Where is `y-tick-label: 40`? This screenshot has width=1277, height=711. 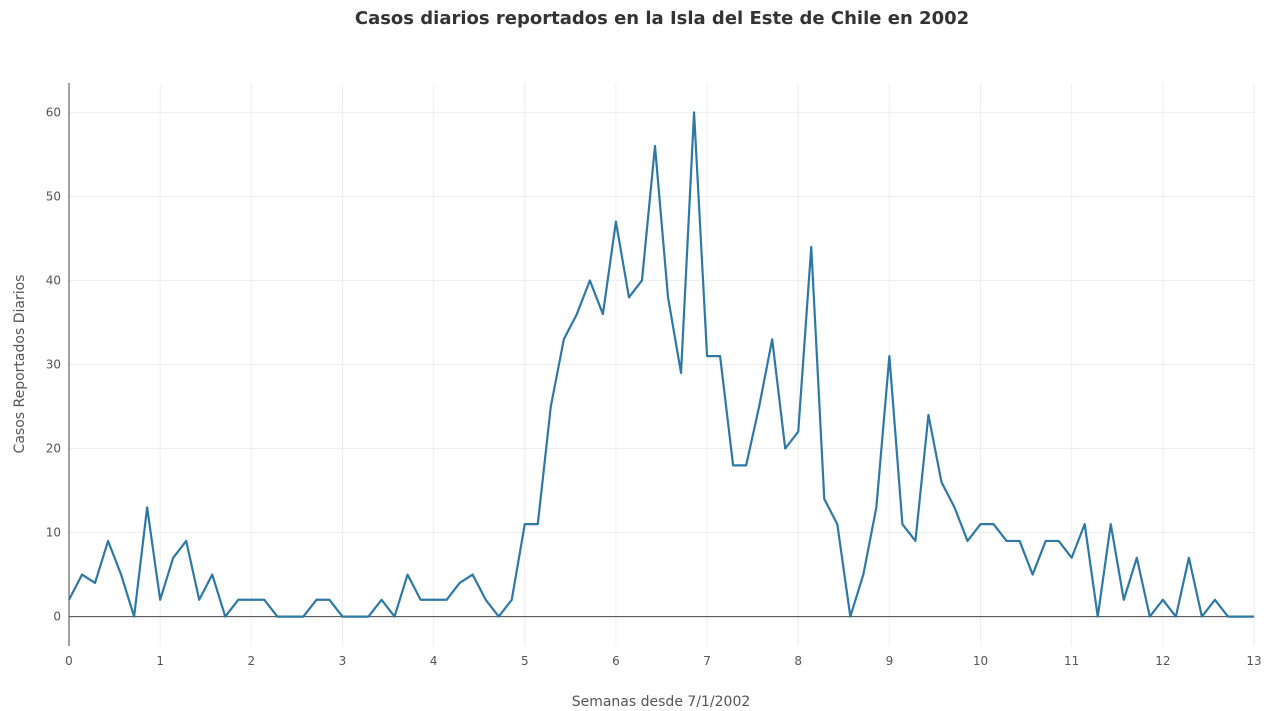
y-tick-label: 40 is located at coordinates (53, 280).